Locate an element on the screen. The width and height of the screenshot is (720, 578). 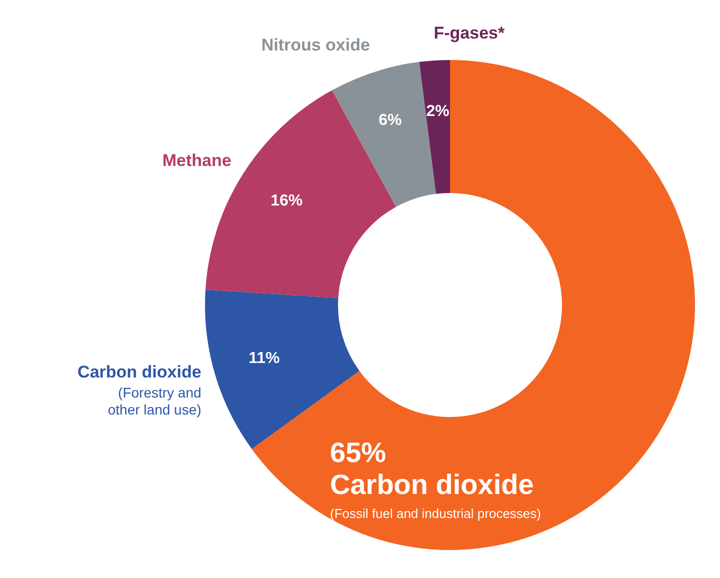
slice-label: F-gases* is located at coordinates (469, 33).